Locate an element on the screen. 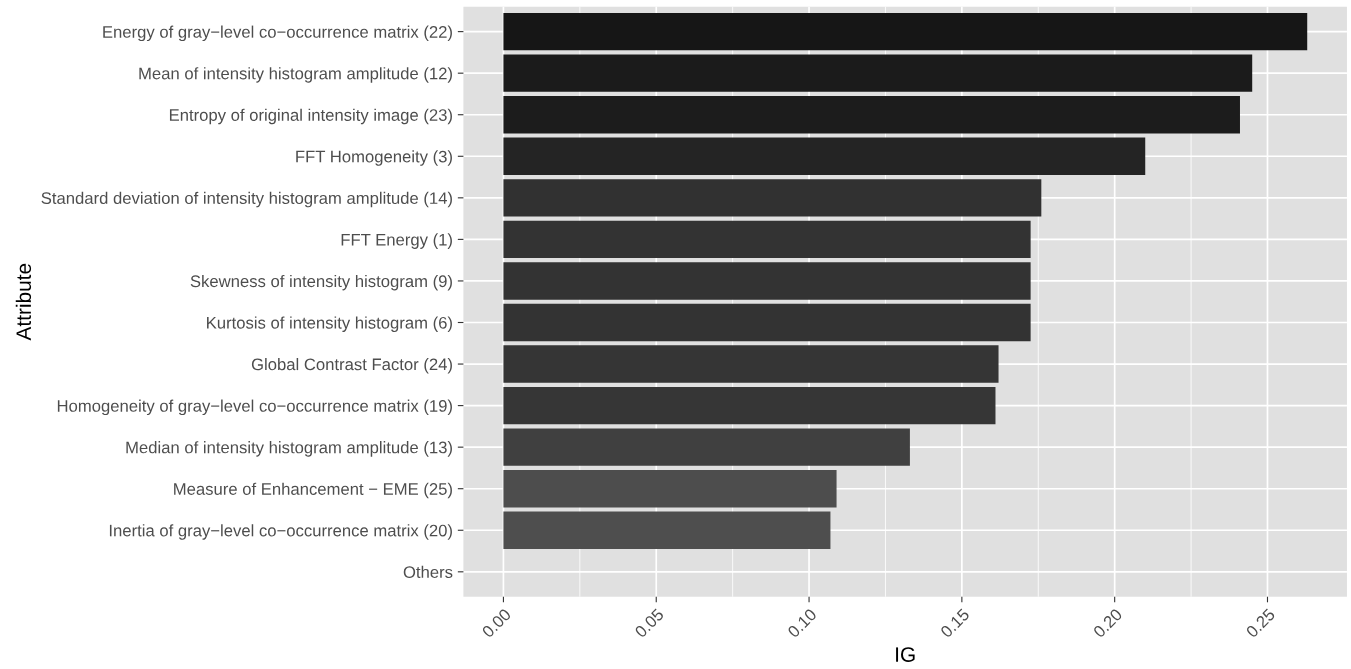 The height and width of the screenshot is (669, 1351). y-tick-label: Entropy of original intensity image (23) is located at coordinates (310, 116).